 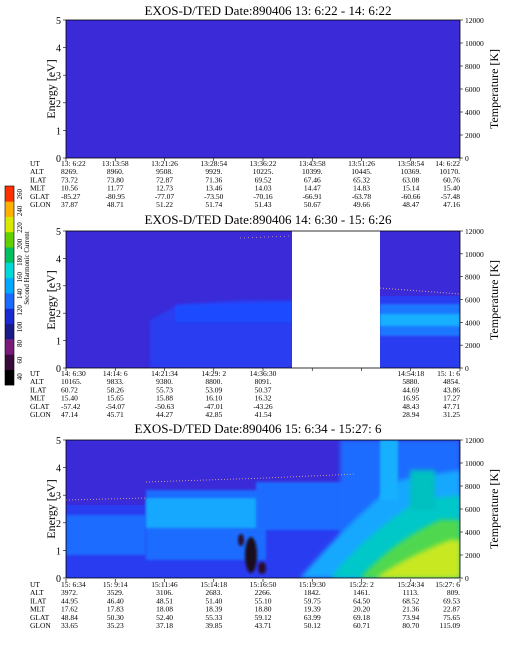 What do you see at coordinates (336, 299) in the screenshot?
I see `panel-2-data-gap` at bounding box center [336, 299].